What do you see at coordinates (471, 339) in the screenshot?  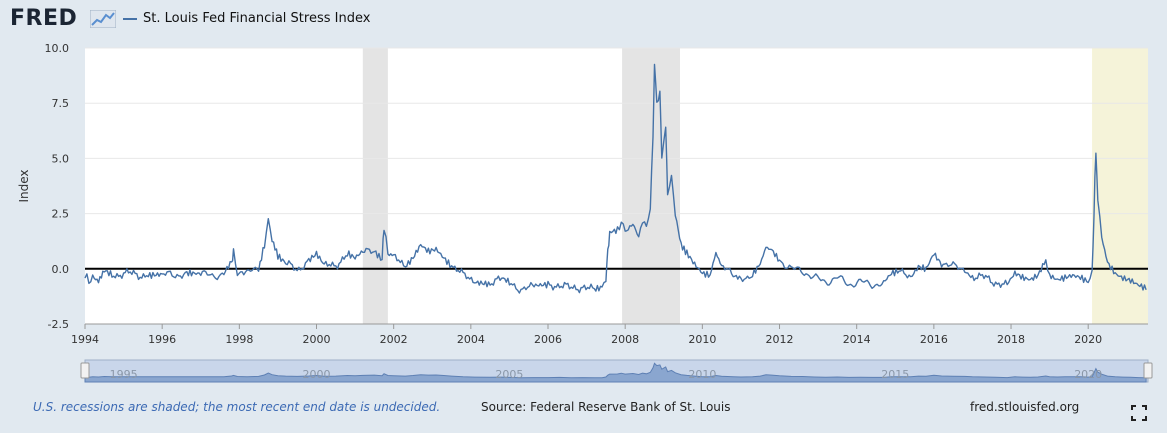 I see `xtick-label-5: 2004` at bounding box center [471, 339].